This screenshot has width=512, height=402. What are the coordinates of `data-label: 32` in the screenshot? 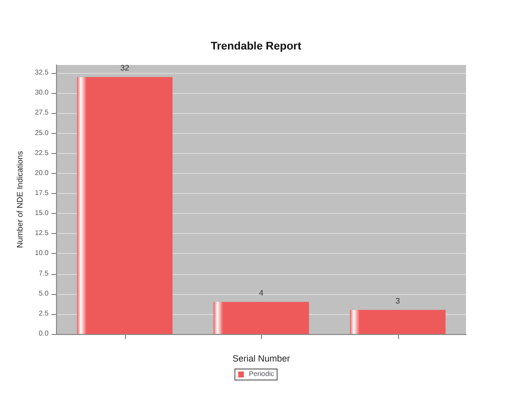 It's located at (125, 68).